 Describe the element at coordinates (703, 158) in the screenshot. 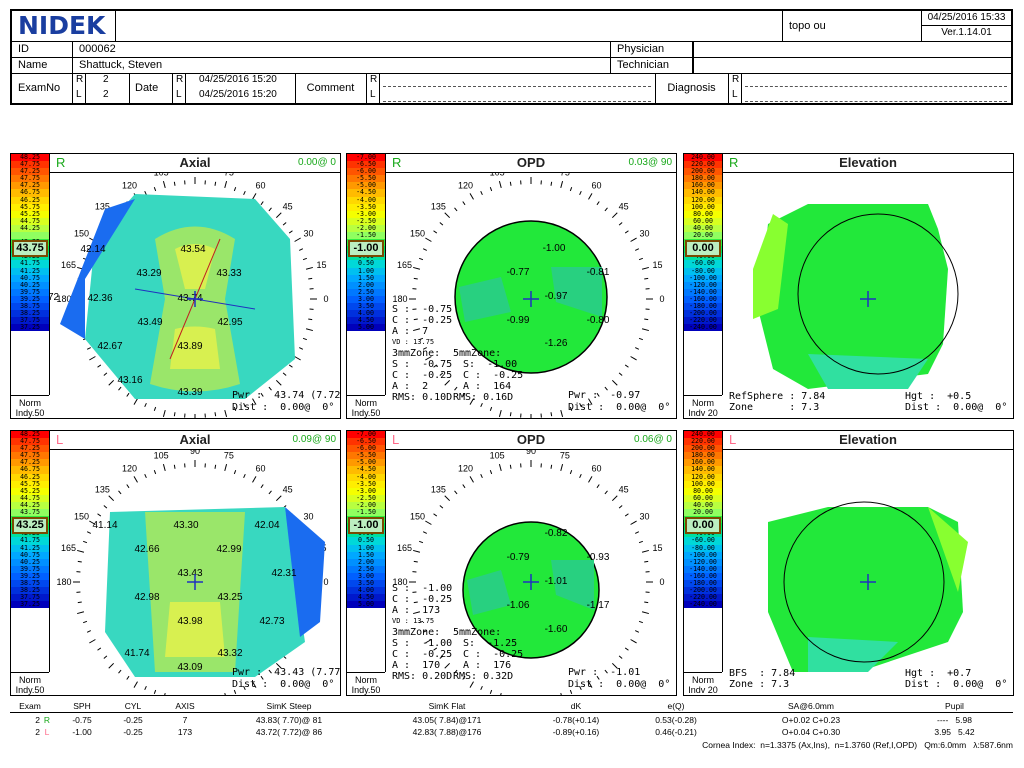

I see `scale-step: 240.00` at that location.